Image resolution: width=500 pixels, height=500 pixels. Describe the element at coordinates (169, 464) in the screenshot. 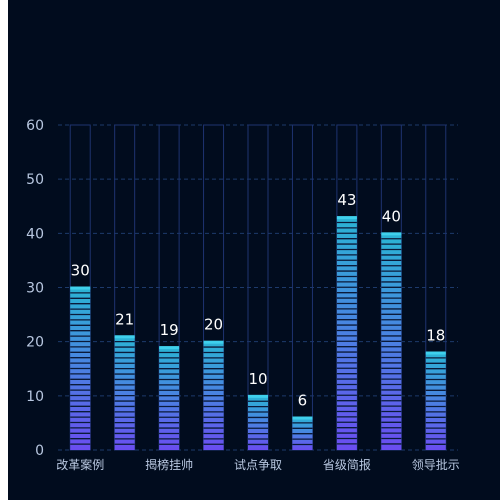

I see `category-label: 揭榜挂帅` at that location.